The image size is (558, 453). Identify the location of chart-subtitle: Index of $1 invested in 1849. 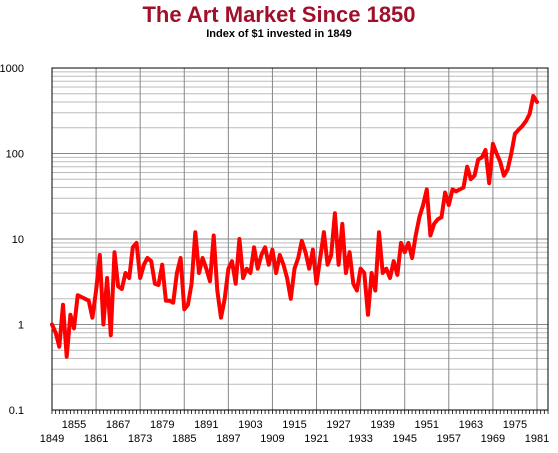
(279, 34).